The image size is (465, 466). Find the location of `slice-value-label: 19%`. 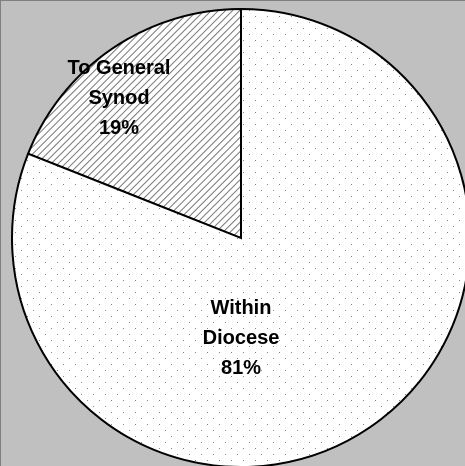

slice-value-label: 19% is located at coordinates (119, 128).